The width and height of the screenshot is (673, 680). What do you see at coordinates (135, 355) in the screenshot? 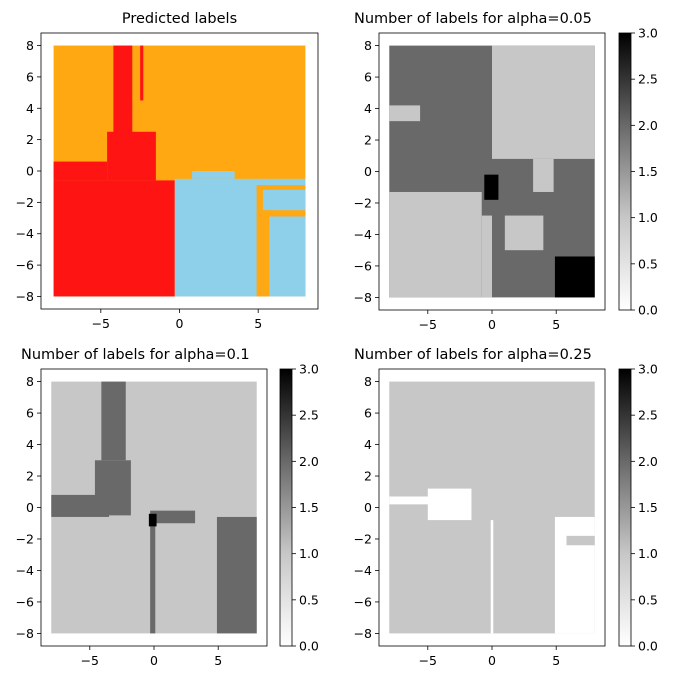
I see `chart-title: Number of labels for alpha=0.1` at bounding box center [135, 355].